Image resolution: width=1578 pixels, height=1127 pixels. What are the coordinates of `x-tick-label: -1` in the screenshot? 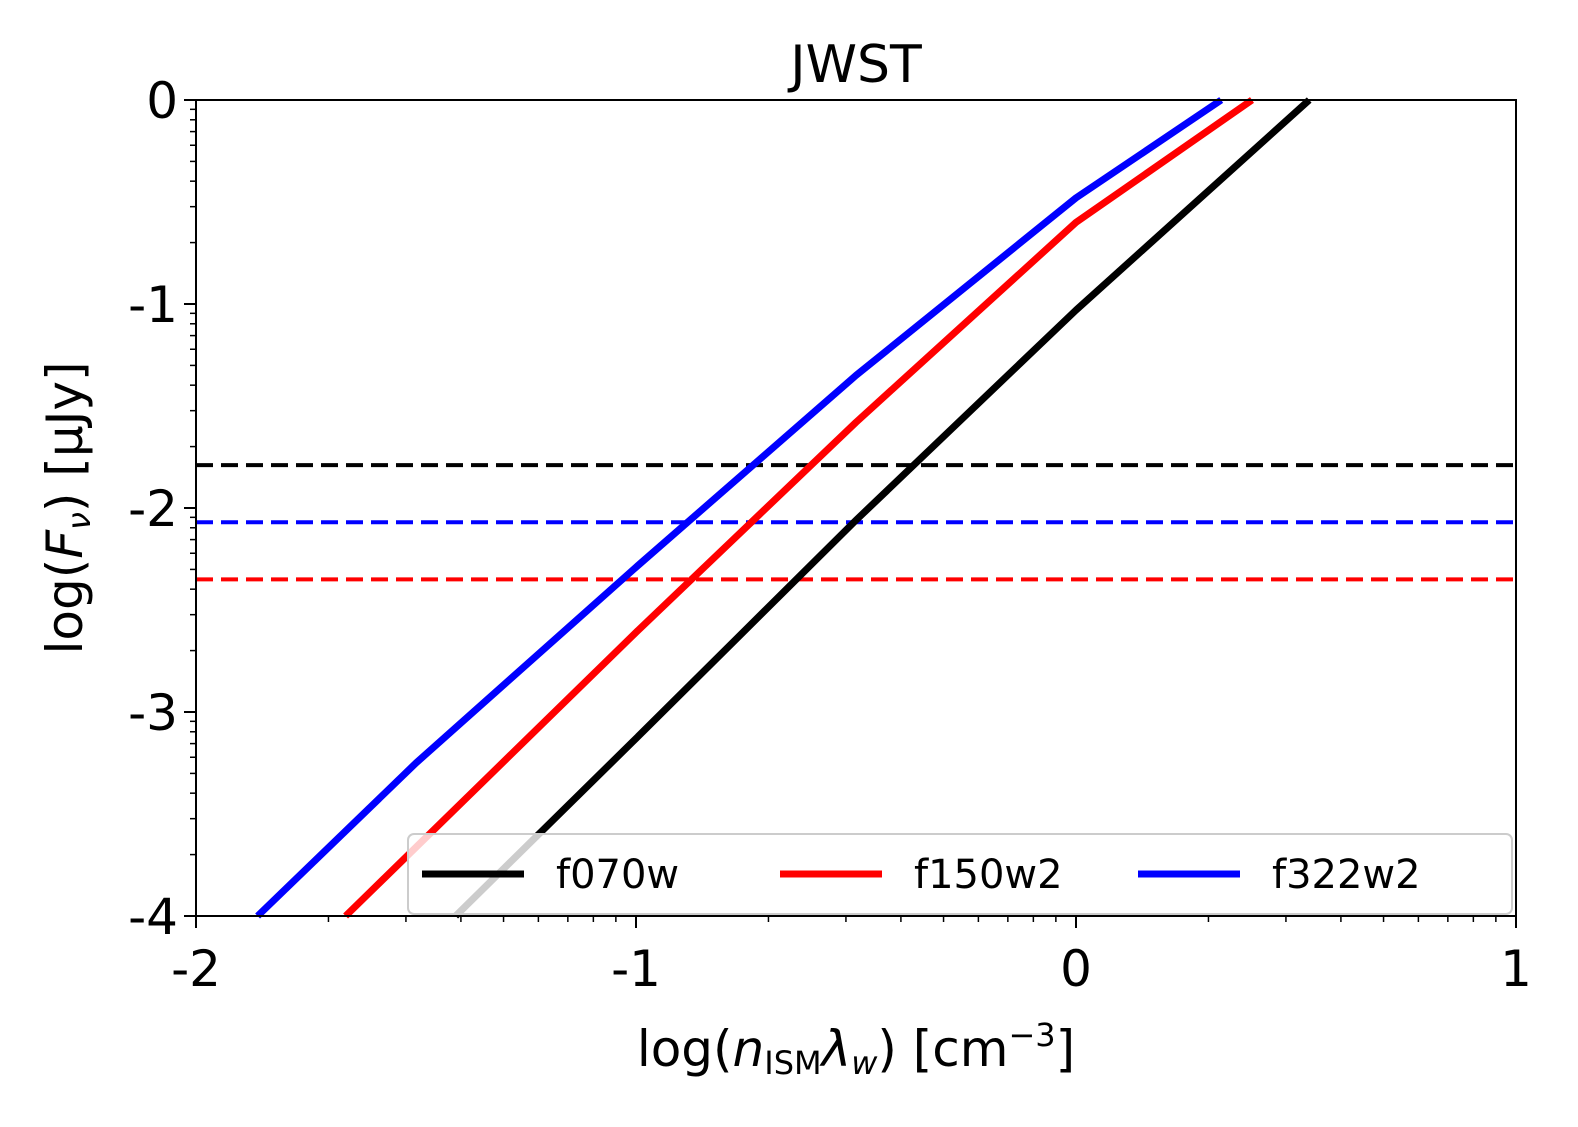 It's located at (636, 969).